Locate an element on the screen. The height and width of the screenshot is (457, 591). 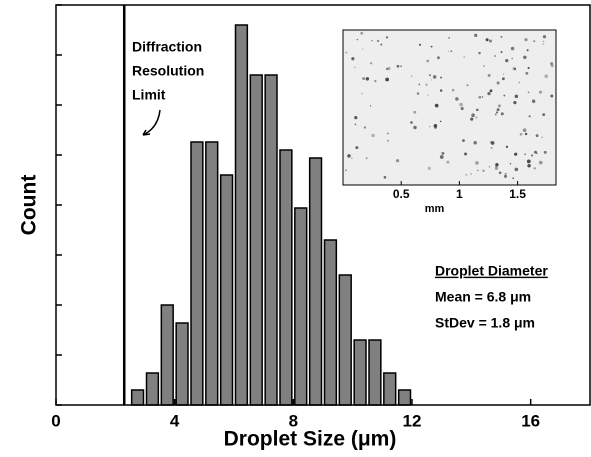
x-tick-label: 0 is located at coordinates (55, 420).